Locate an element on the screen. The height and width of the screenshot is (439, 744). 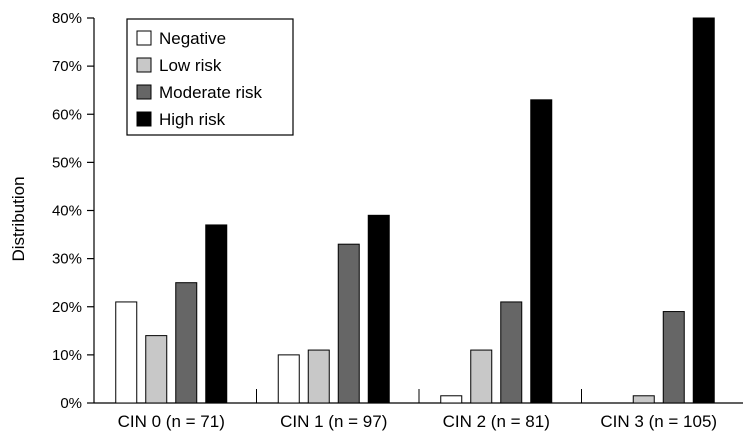
legend: Negative Low risk Moderate risk High risk is located at coordinates (210, 77).